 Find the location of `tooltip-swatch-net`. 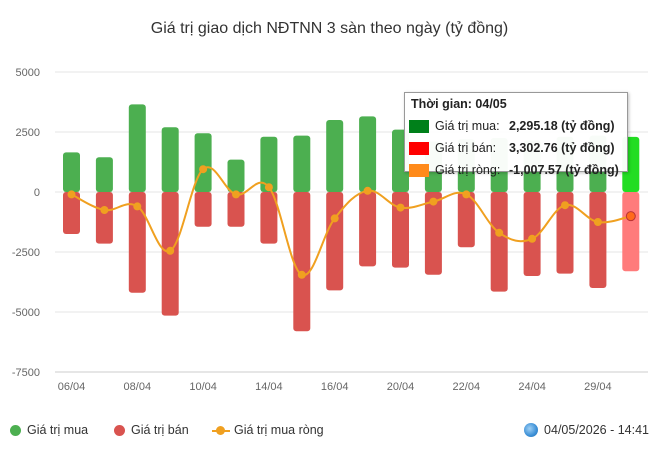

tooltip-swatch-net is located at coordinates (419, 170).